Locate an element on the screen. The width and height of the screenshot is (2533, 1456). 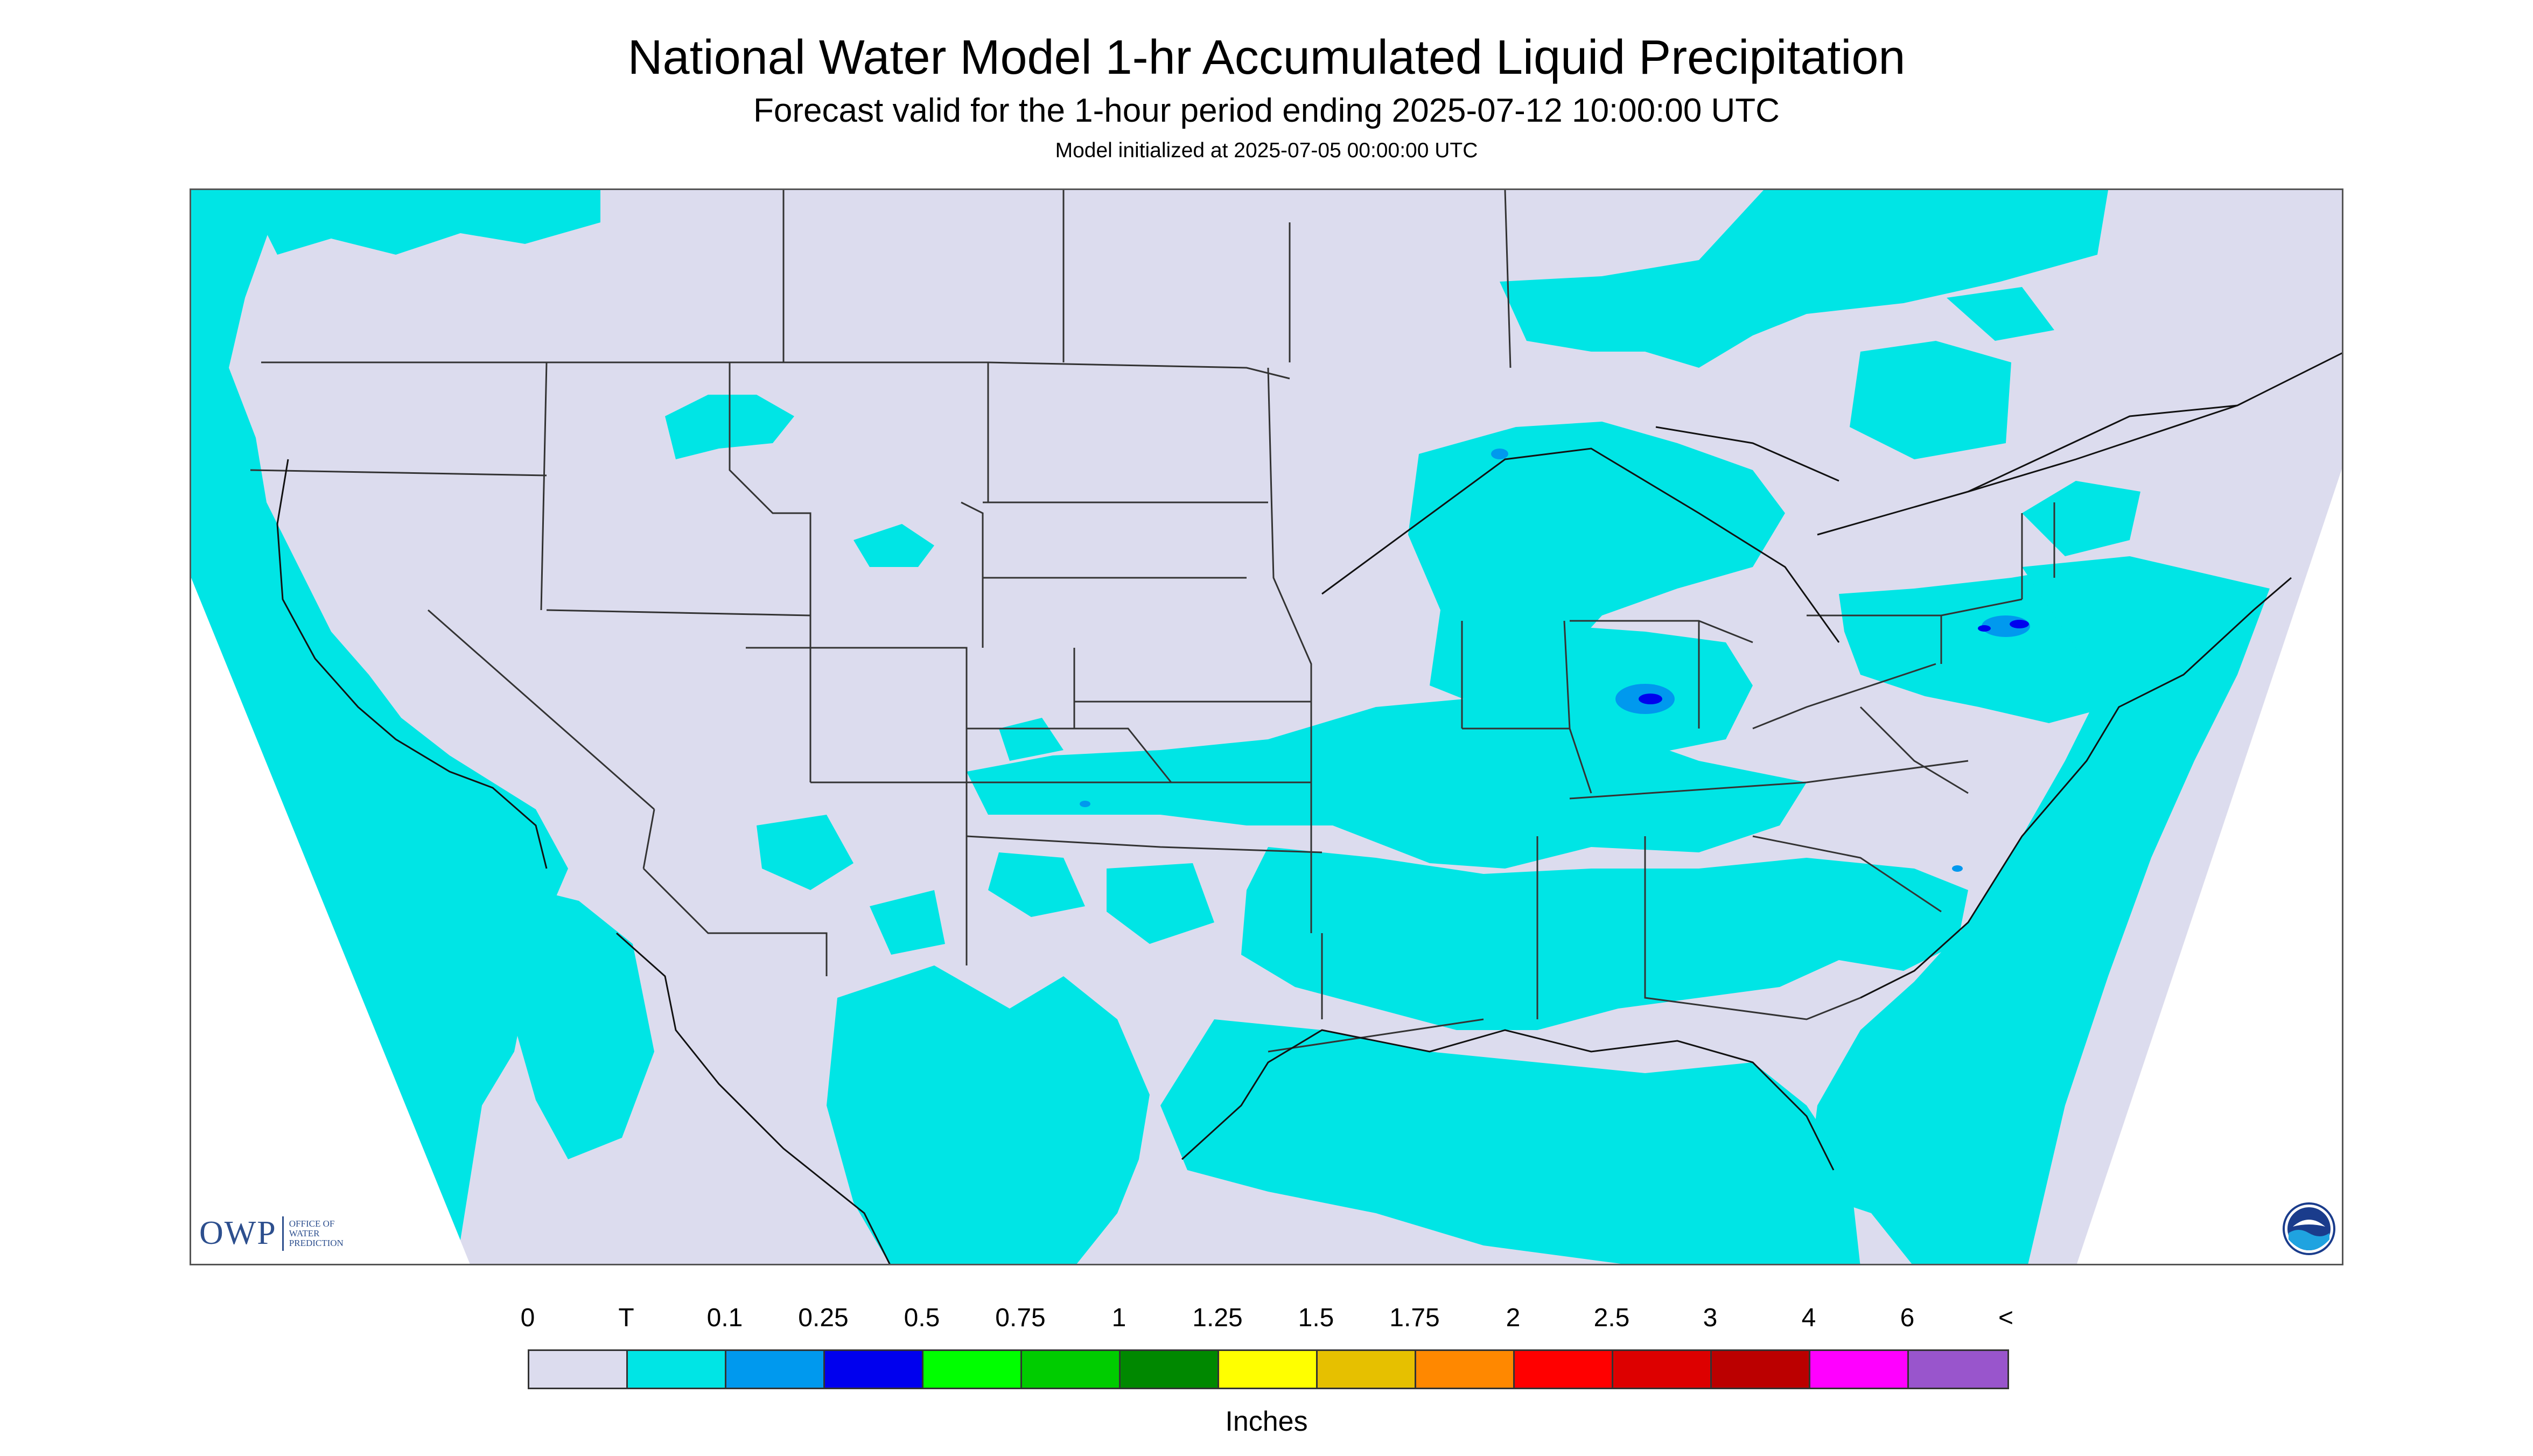
legend-label: 3 is located at coordinates (1710, 1318).